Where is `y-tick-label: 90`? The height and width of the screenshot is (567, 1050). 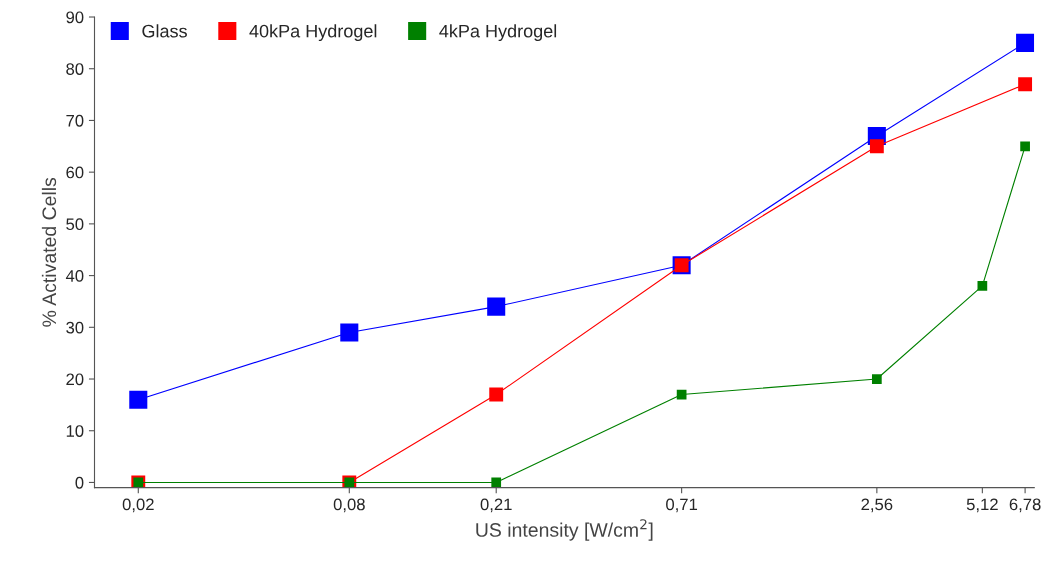 y-tick-label: 90 is located at coordinates (75, 17).